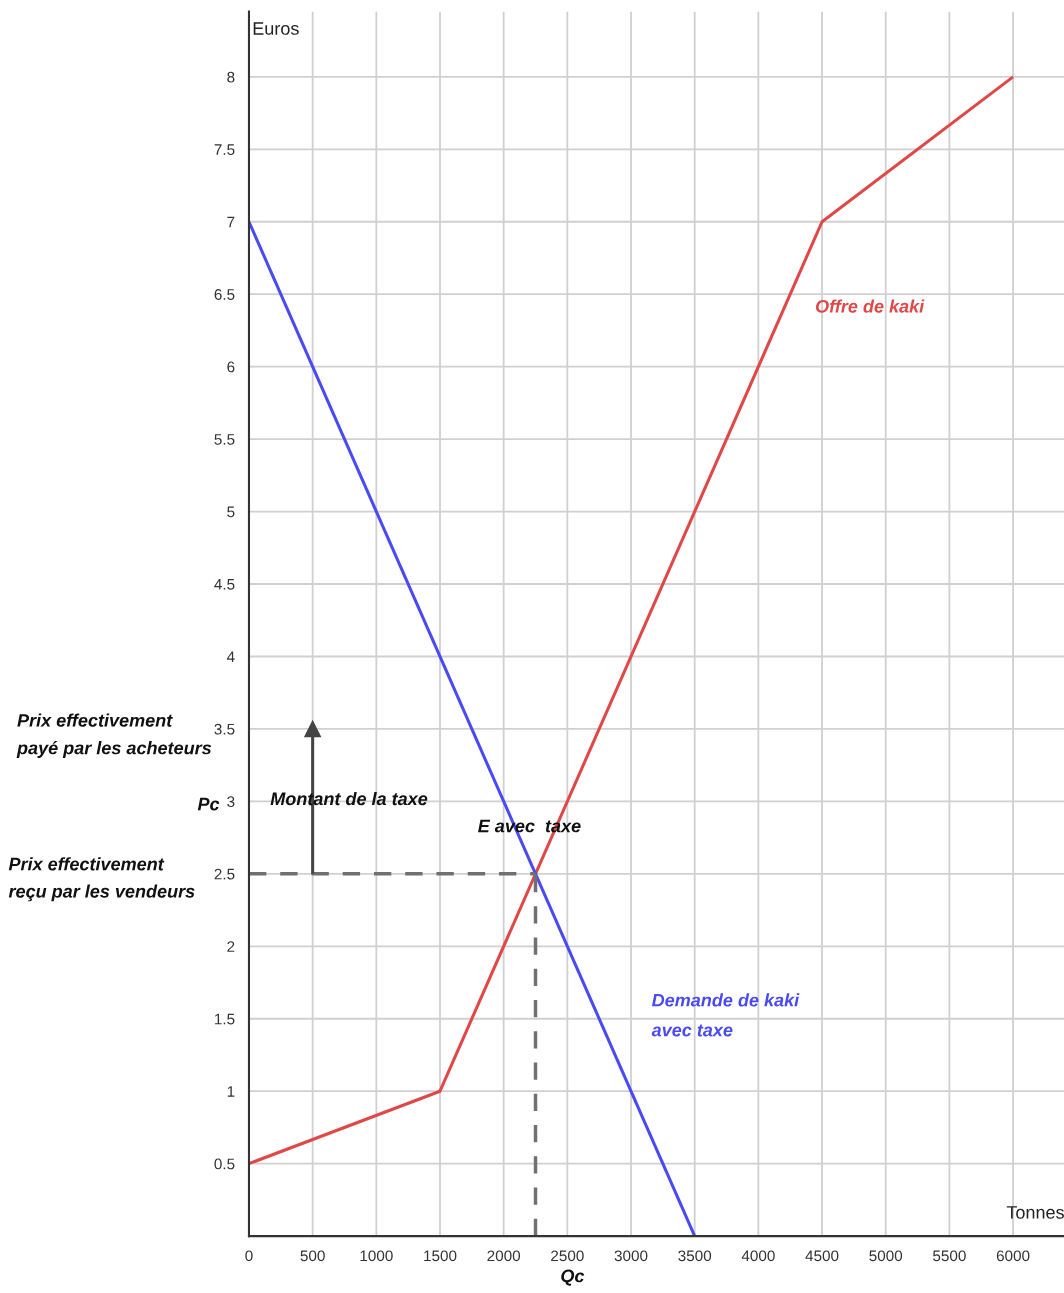  I want to click on x-tick-label: 500, so click(312, 1256).